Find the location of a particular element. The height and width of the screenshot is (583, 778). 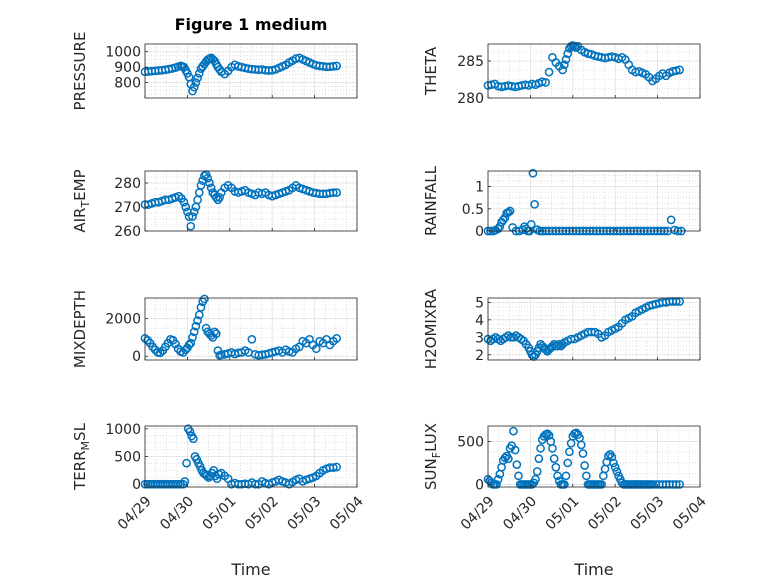

y-axis-label: PRESSURE is located at coordinates (80, 71).